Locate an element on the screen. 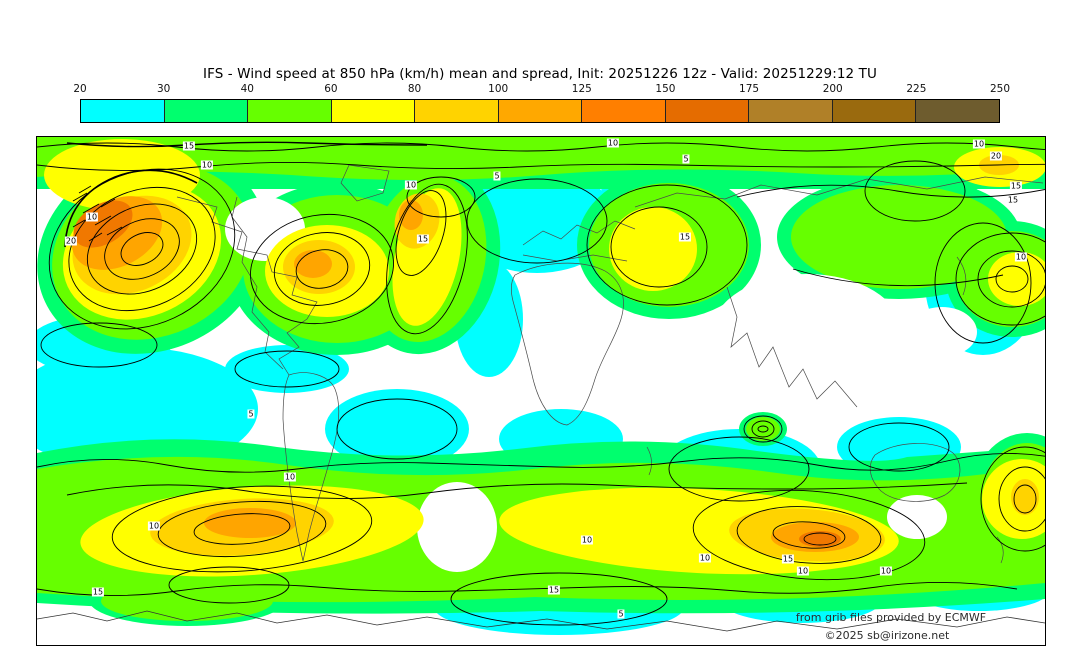 Image resolution: width=1080 pixels, height=658 pixels. colorbar-scale is located at coordinates (540, 111).